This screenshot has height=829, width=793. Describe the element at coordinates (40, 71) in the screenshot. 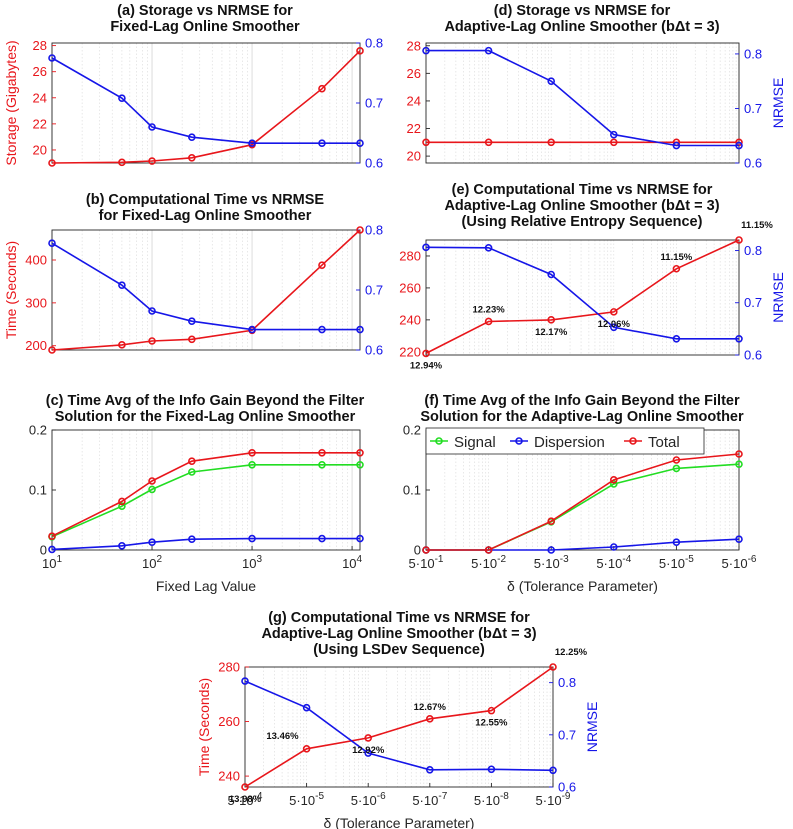

I see `y-tick-label: 26` at that location.